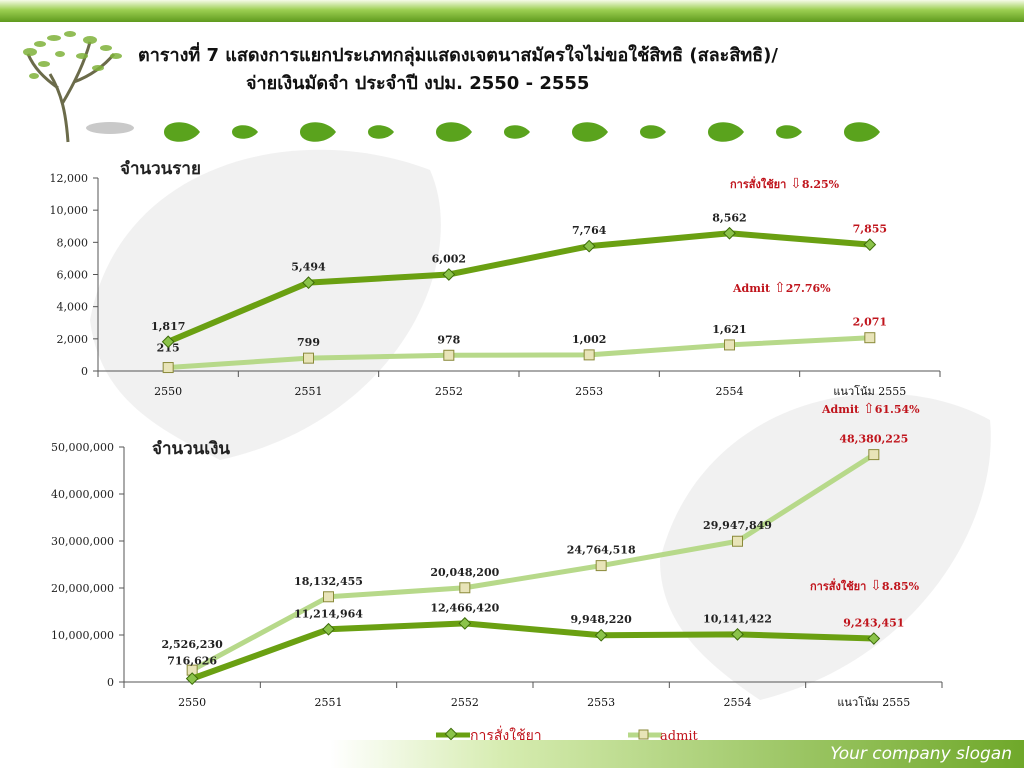  I want to click on trend-annotation-percent: 8.25%, so click(821, 184).